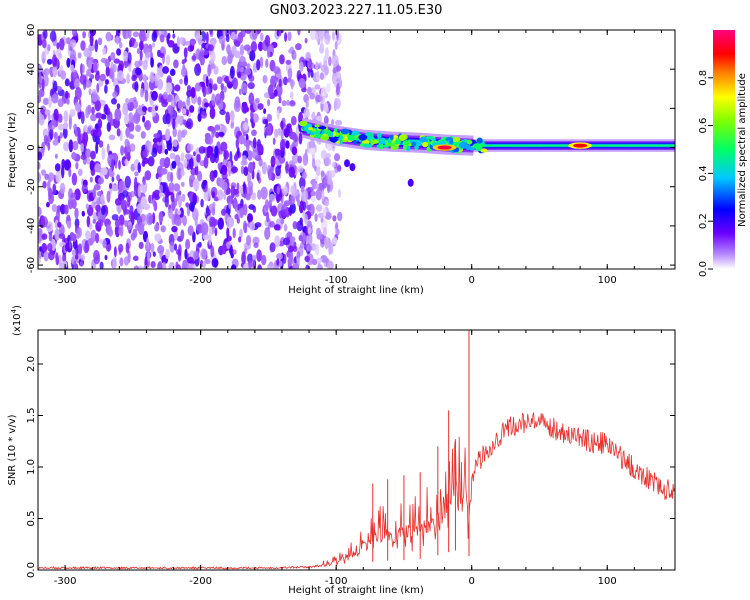 The image size is (750, 600). Describe the element at coordinates (31, 226) in the screenshot. I see `y-tick-label: -40` at that location.